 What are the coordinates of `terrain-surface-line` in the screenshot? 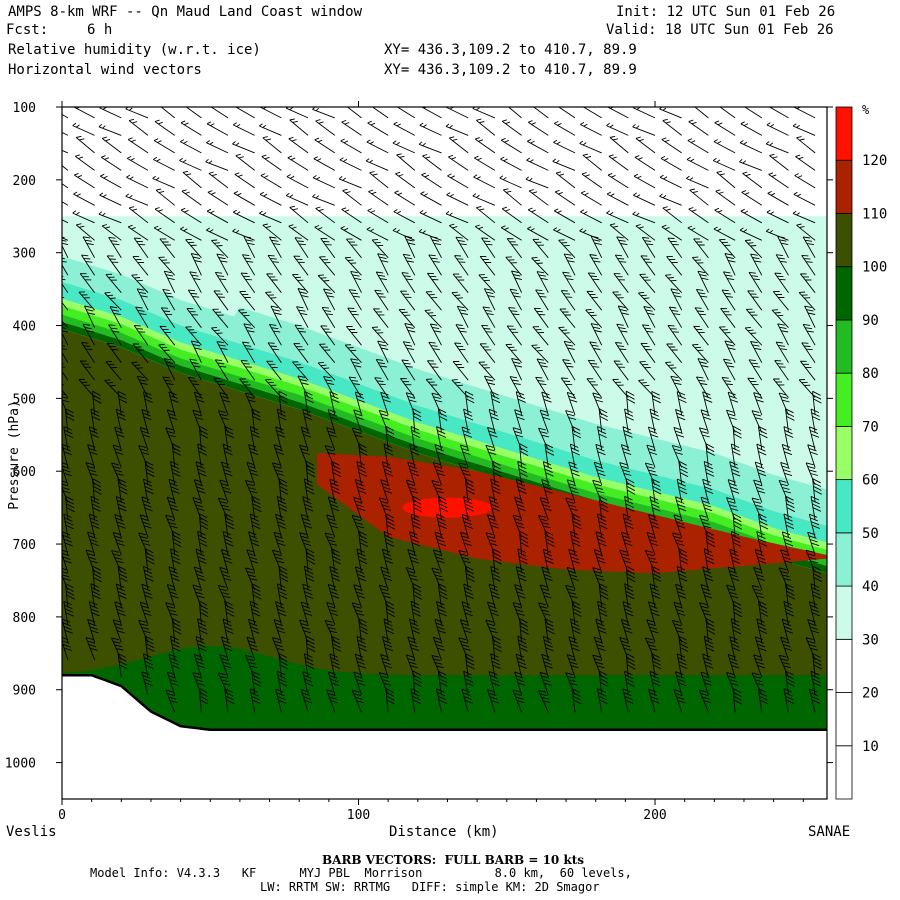 It's located at (444, 702).